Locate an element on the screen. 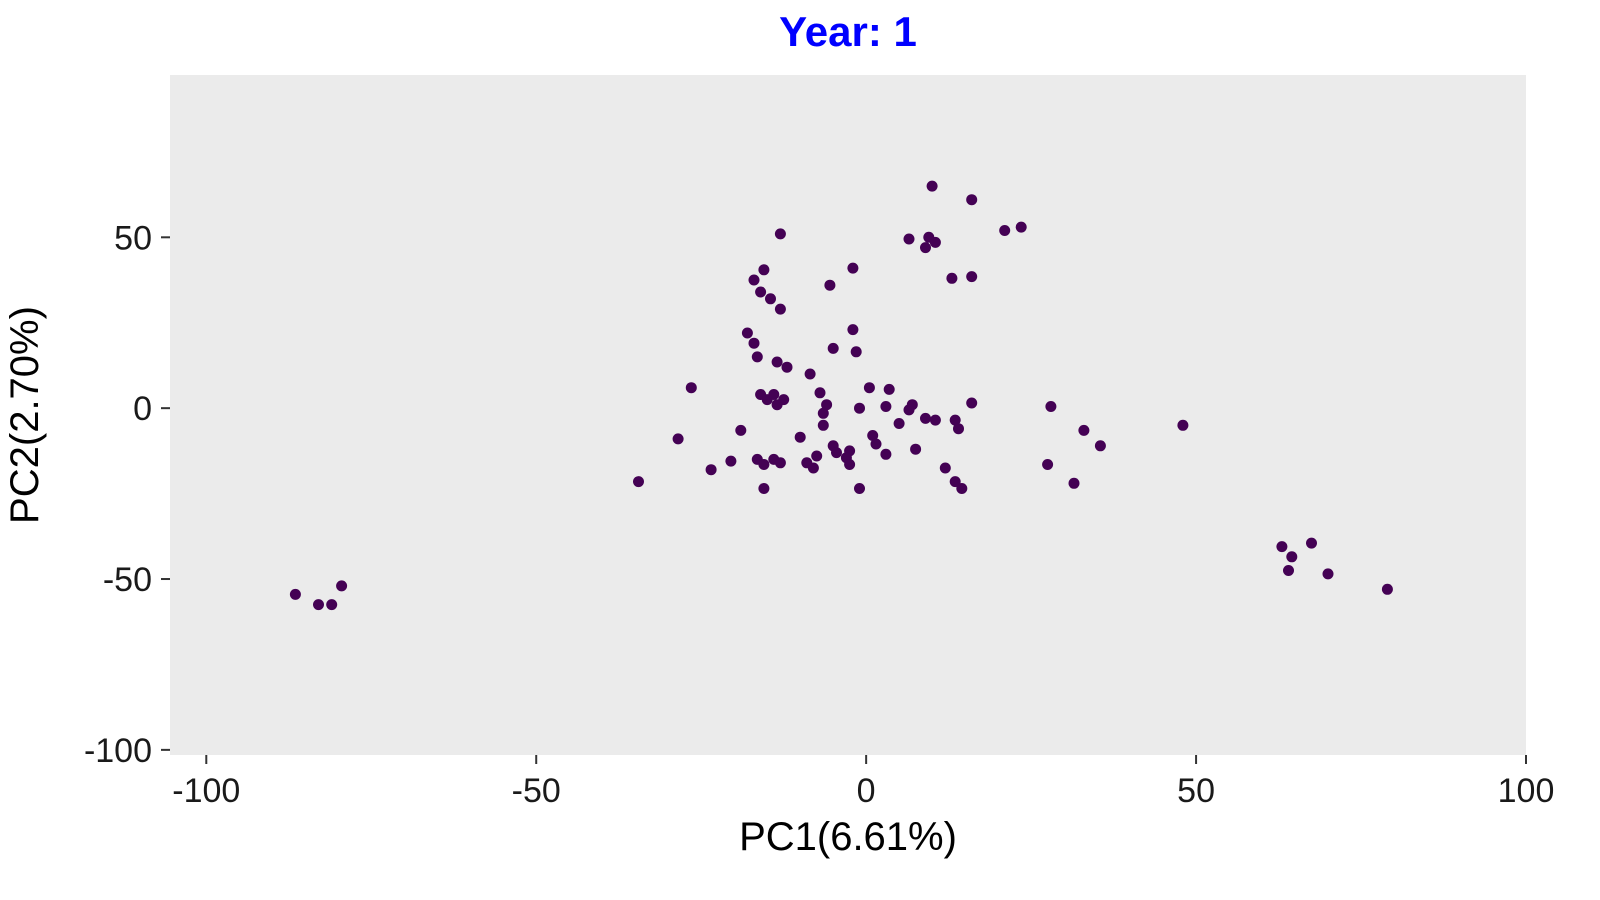  y-tick-label: -100 is located at coordinates (118, 751).